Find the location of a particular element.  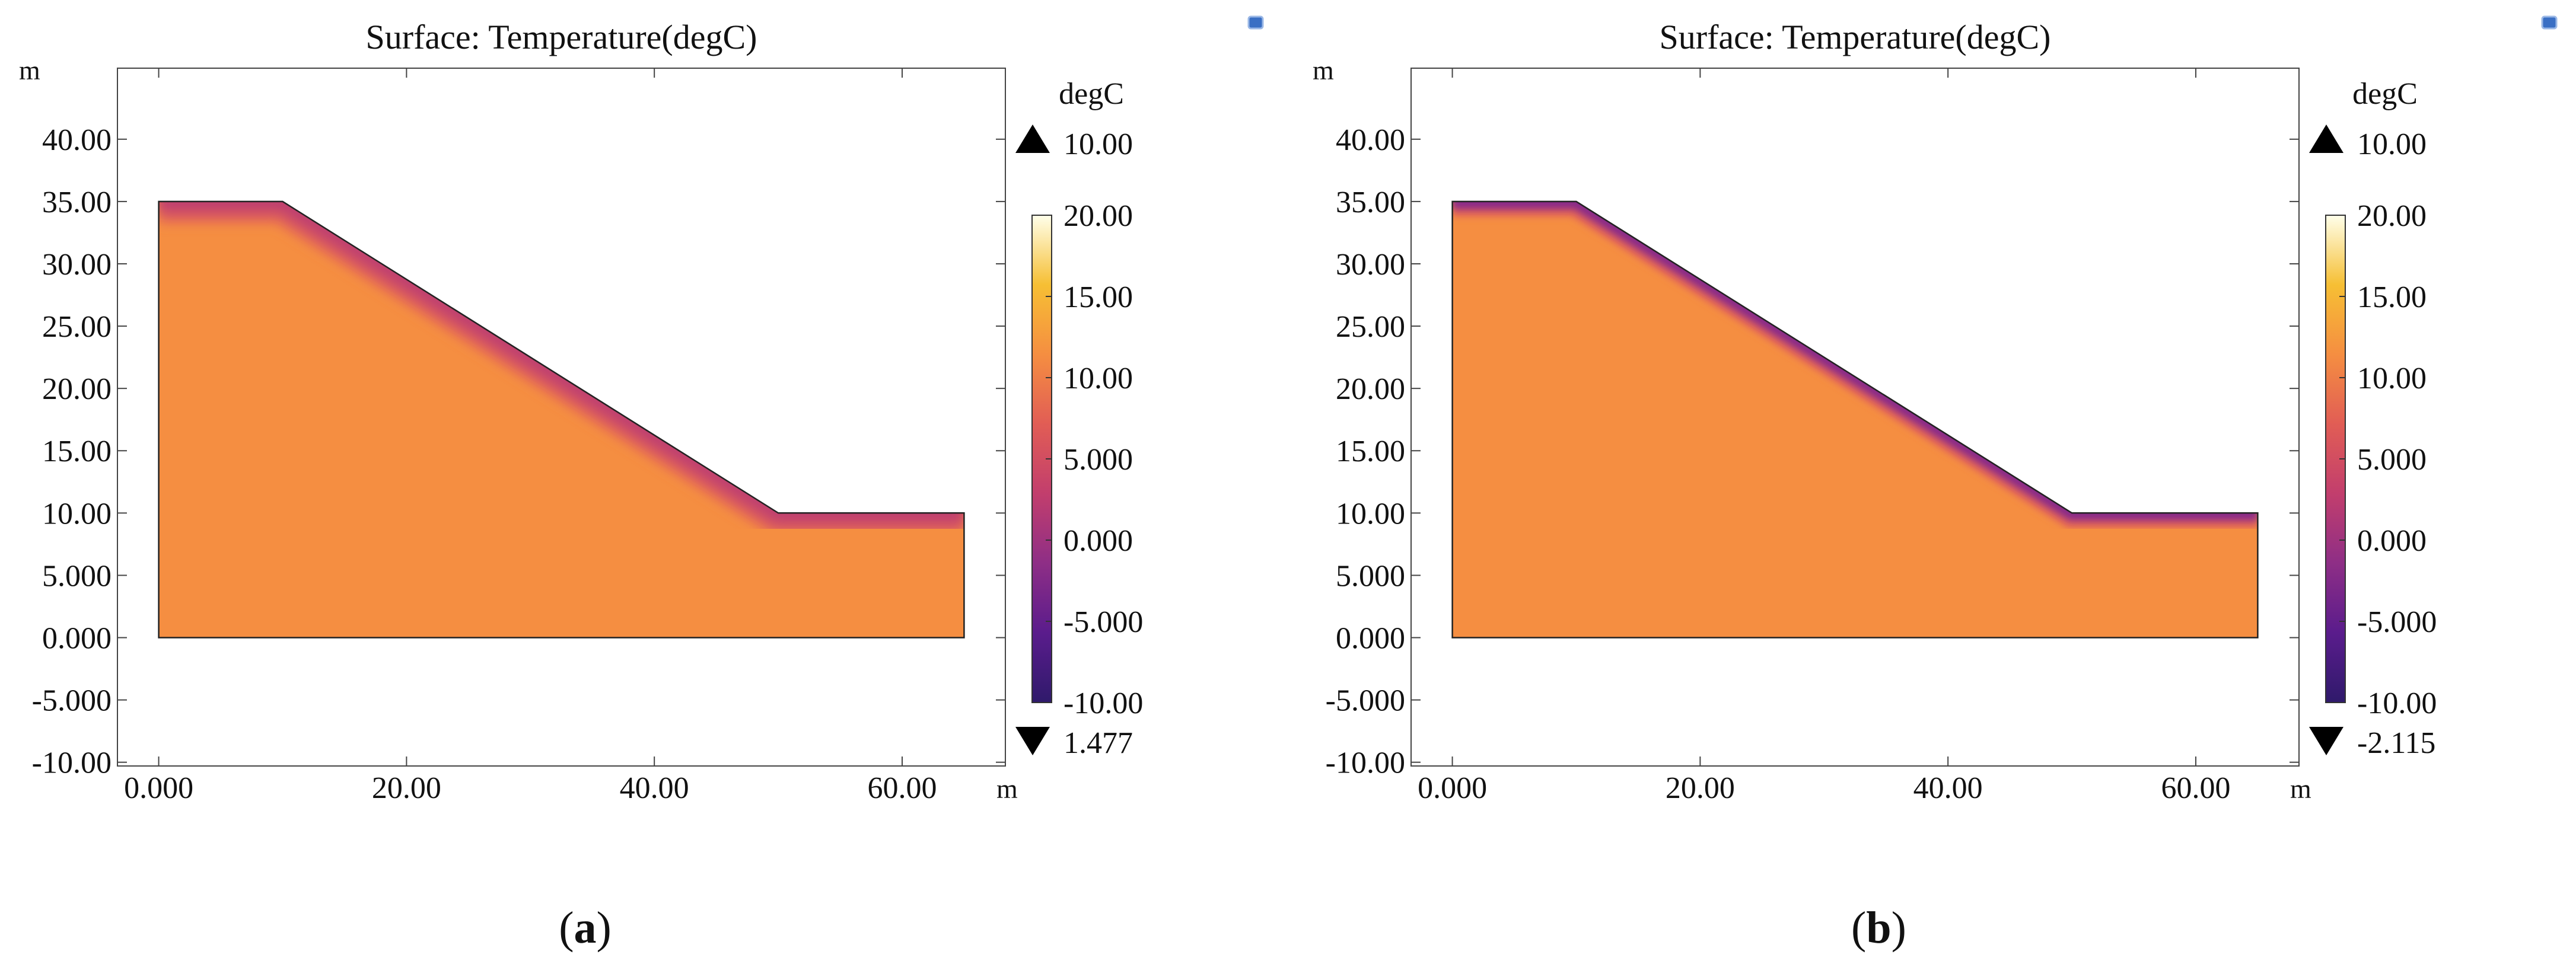

min-marker-label: 1.477 is located at coordinates (1098, 743).